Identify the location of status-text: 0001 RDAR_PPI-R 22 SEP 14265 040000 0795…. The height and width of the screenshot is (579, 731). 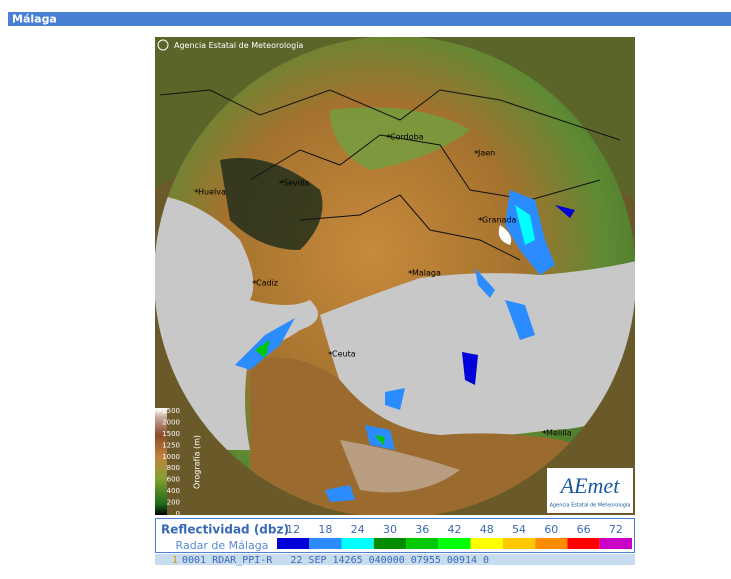
(335, 560).